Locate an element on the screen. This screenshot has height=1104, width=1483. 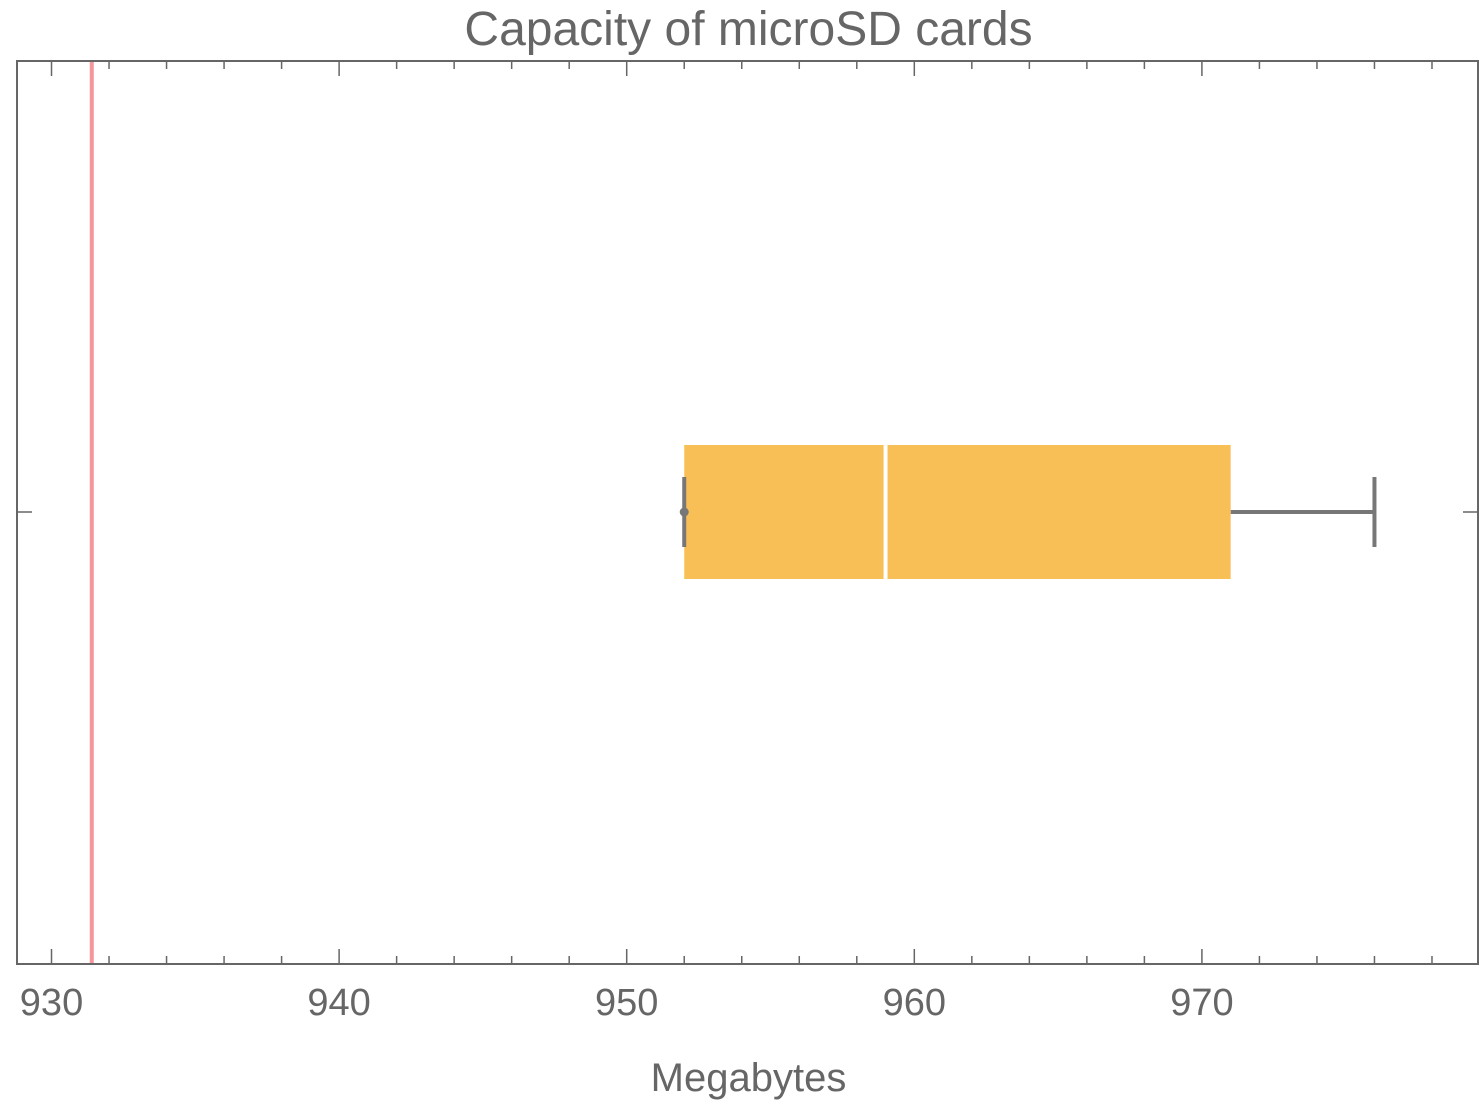
x-tick-label: 950 is located at coordinates (626, 1003).